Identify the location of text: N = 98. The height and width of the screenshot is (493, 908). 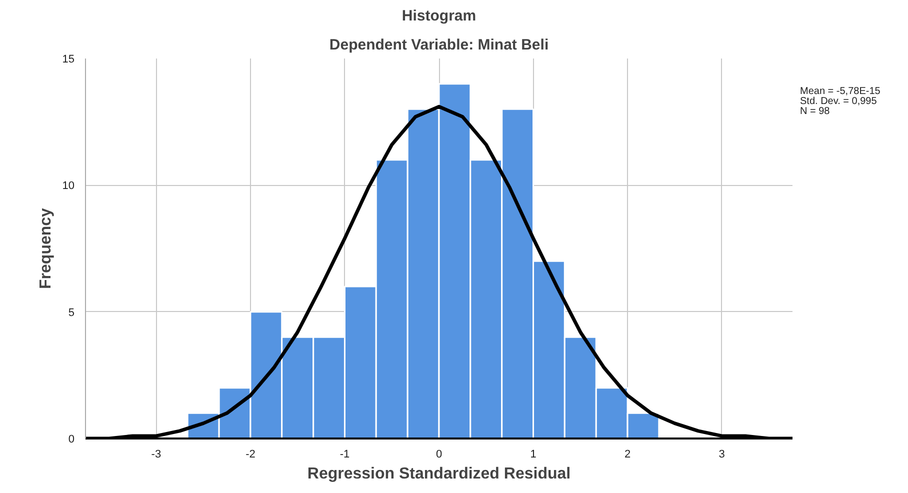
(815, 111).